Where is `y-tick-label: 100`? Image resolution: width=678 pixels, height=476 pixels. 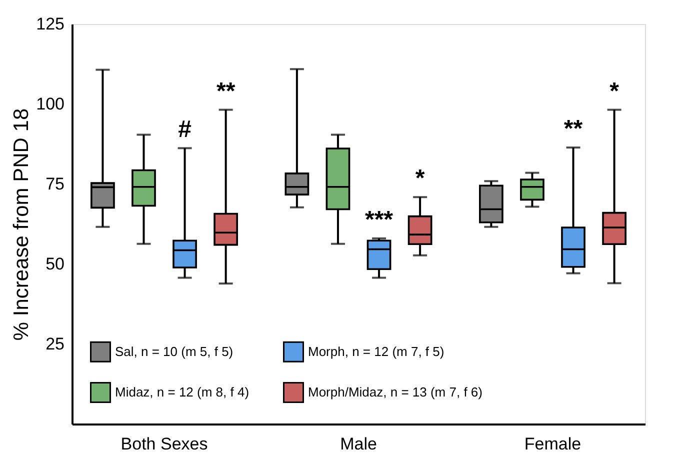
y-tick-label: 100 is located at coordinates (50, 104).